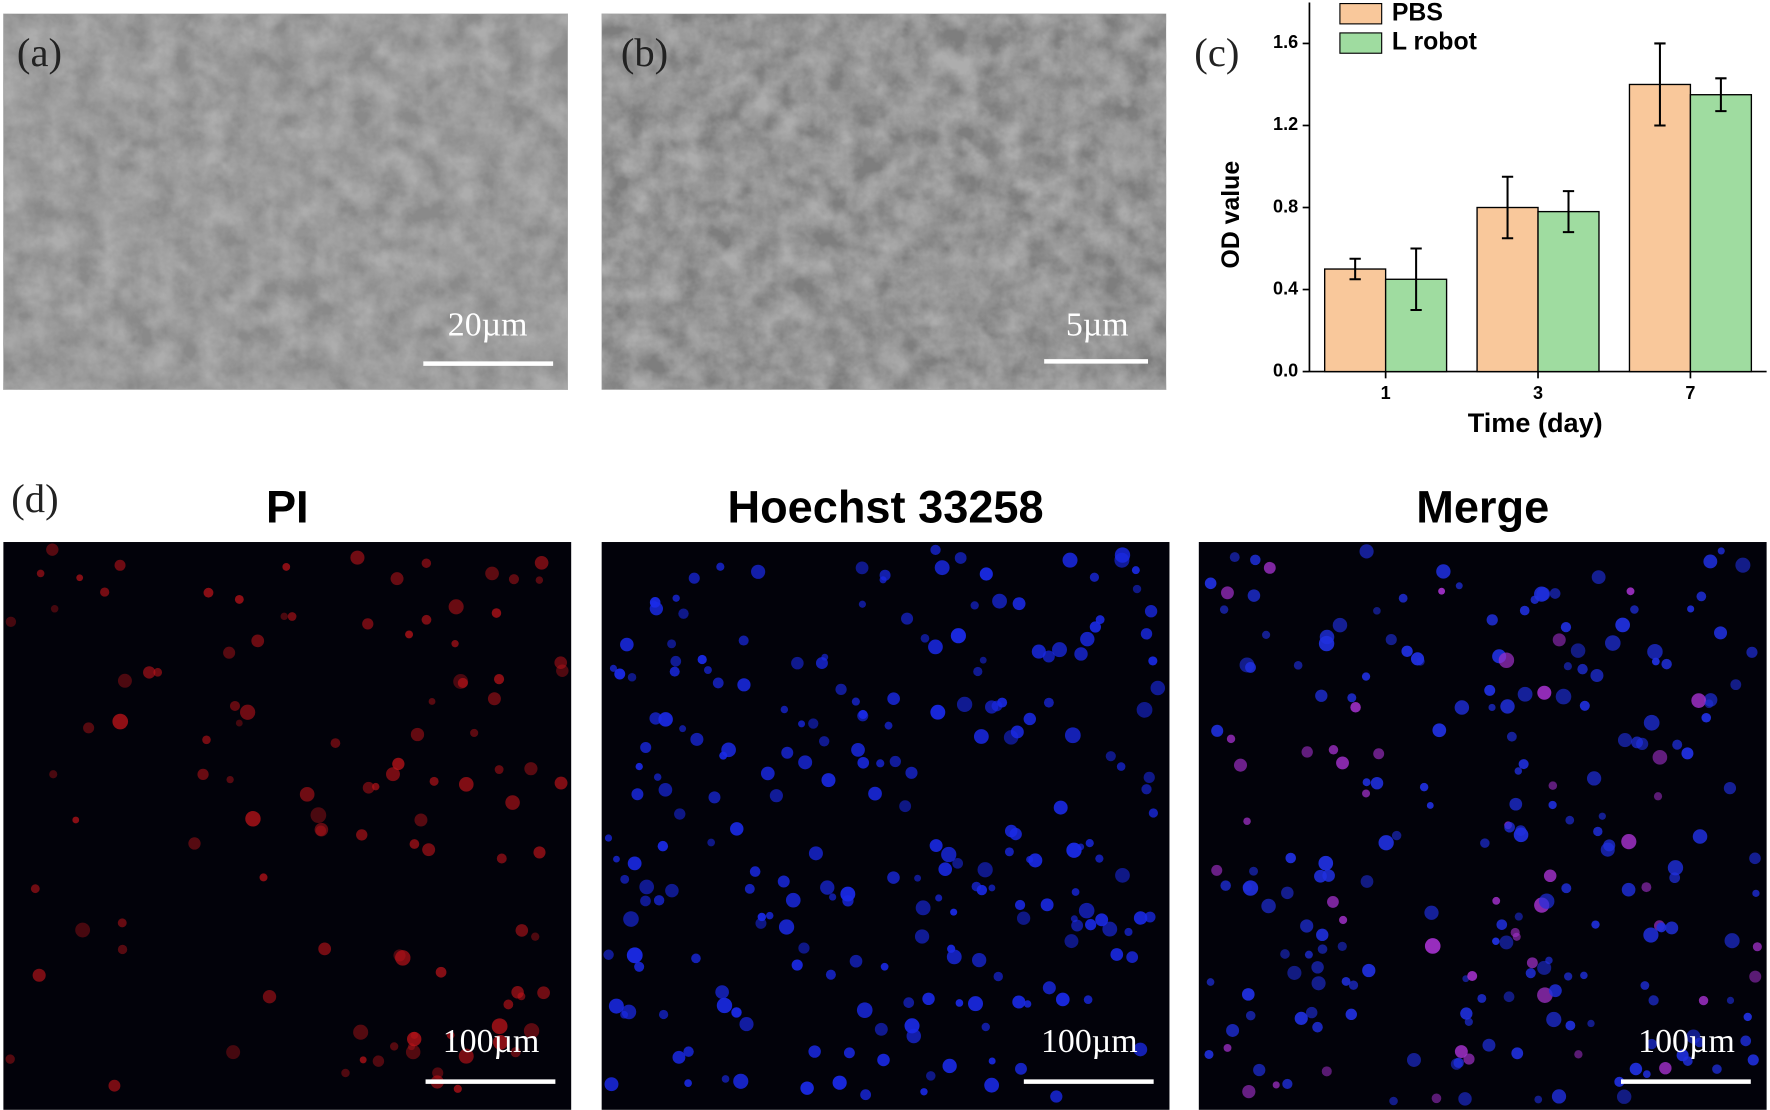 This screenshot has width=1770, height=1110. What do you see at coordinates (1568, 212) in the screenshot?
I see `error-bar` at bounding box center [1568, 212].